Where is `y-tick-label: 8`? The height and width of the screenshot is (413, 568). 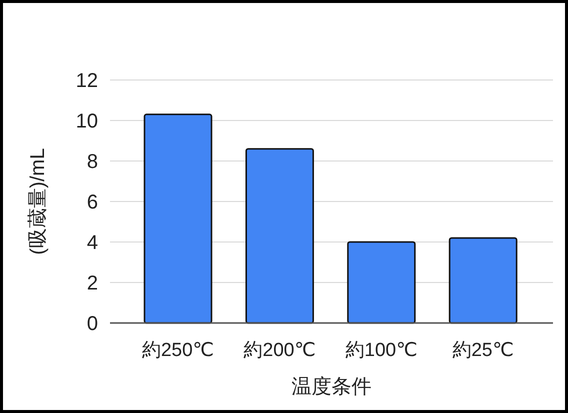
y-tick-label: 8 is located at coordinates (92, 162).